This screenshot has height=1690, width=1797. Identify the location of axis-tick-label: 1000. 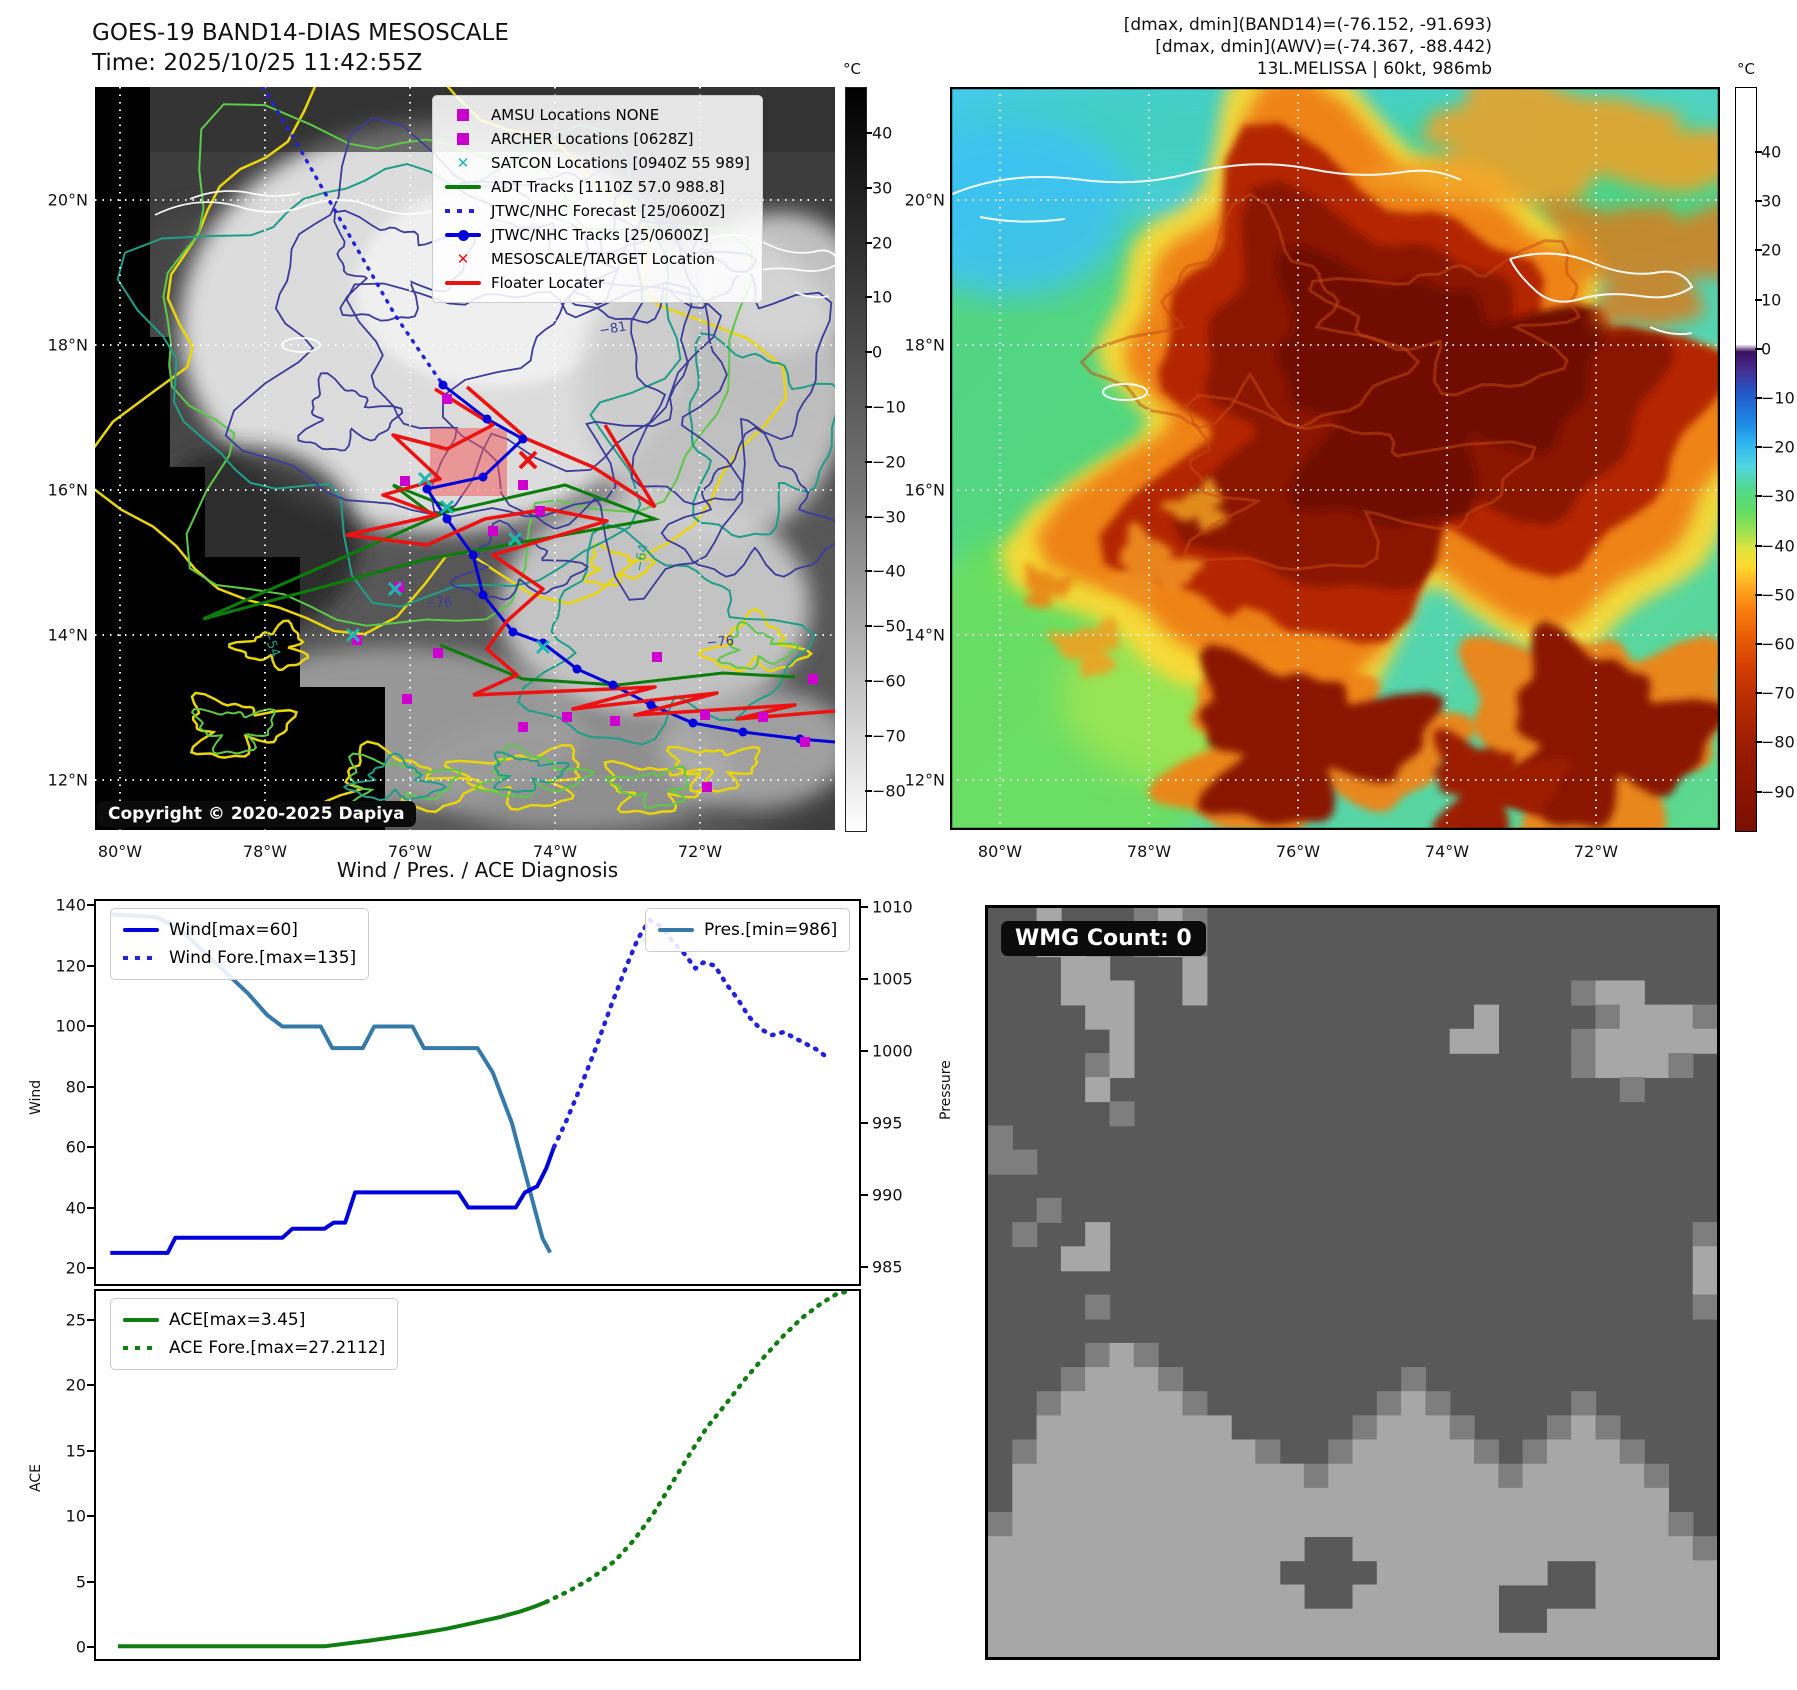
(892, 1051).